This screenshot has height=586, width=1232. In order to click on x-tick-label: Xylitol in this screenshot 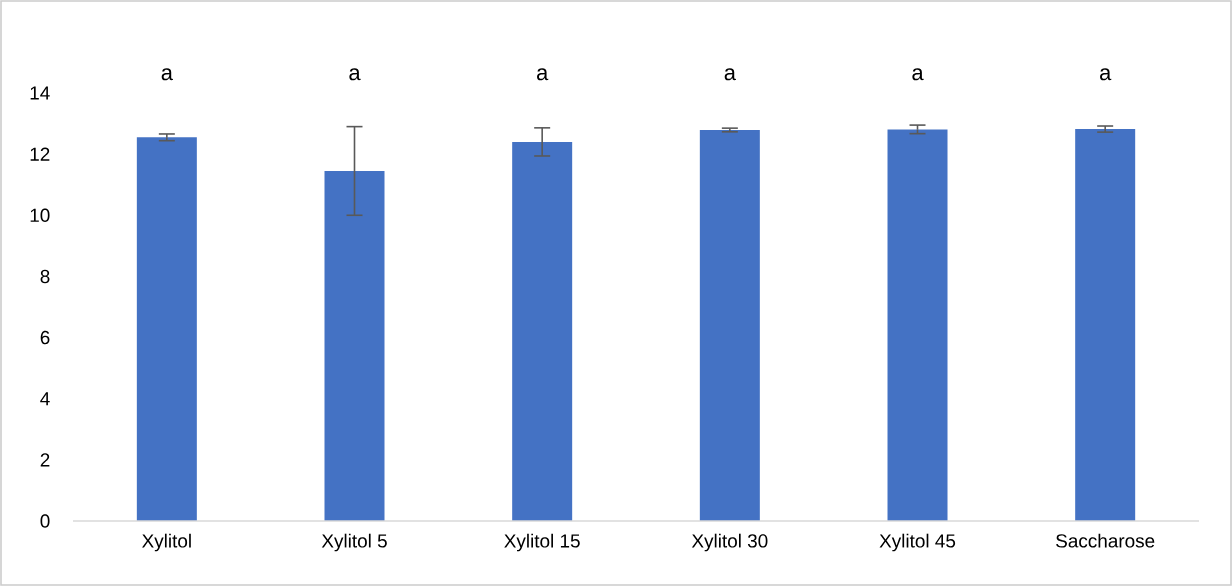, I will do `click(166, 542)`.